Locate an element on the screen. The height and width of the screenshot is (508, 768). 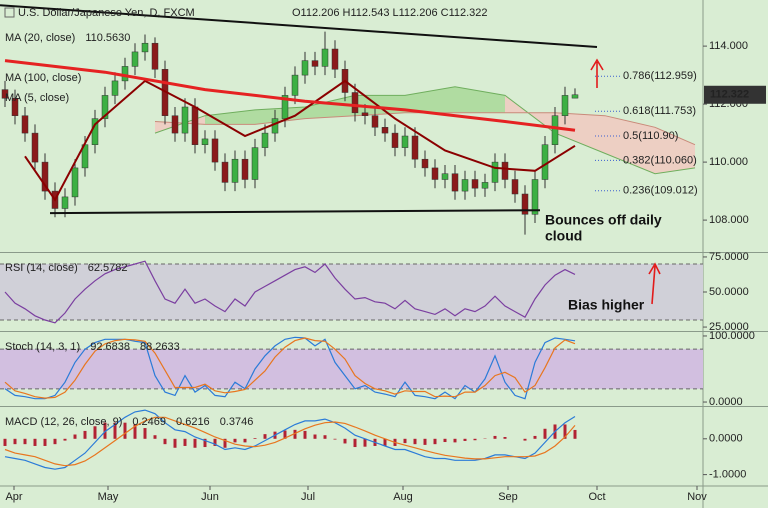
legend-label: Stoch (14, 3, 1) is located at coordinates (42, 347).